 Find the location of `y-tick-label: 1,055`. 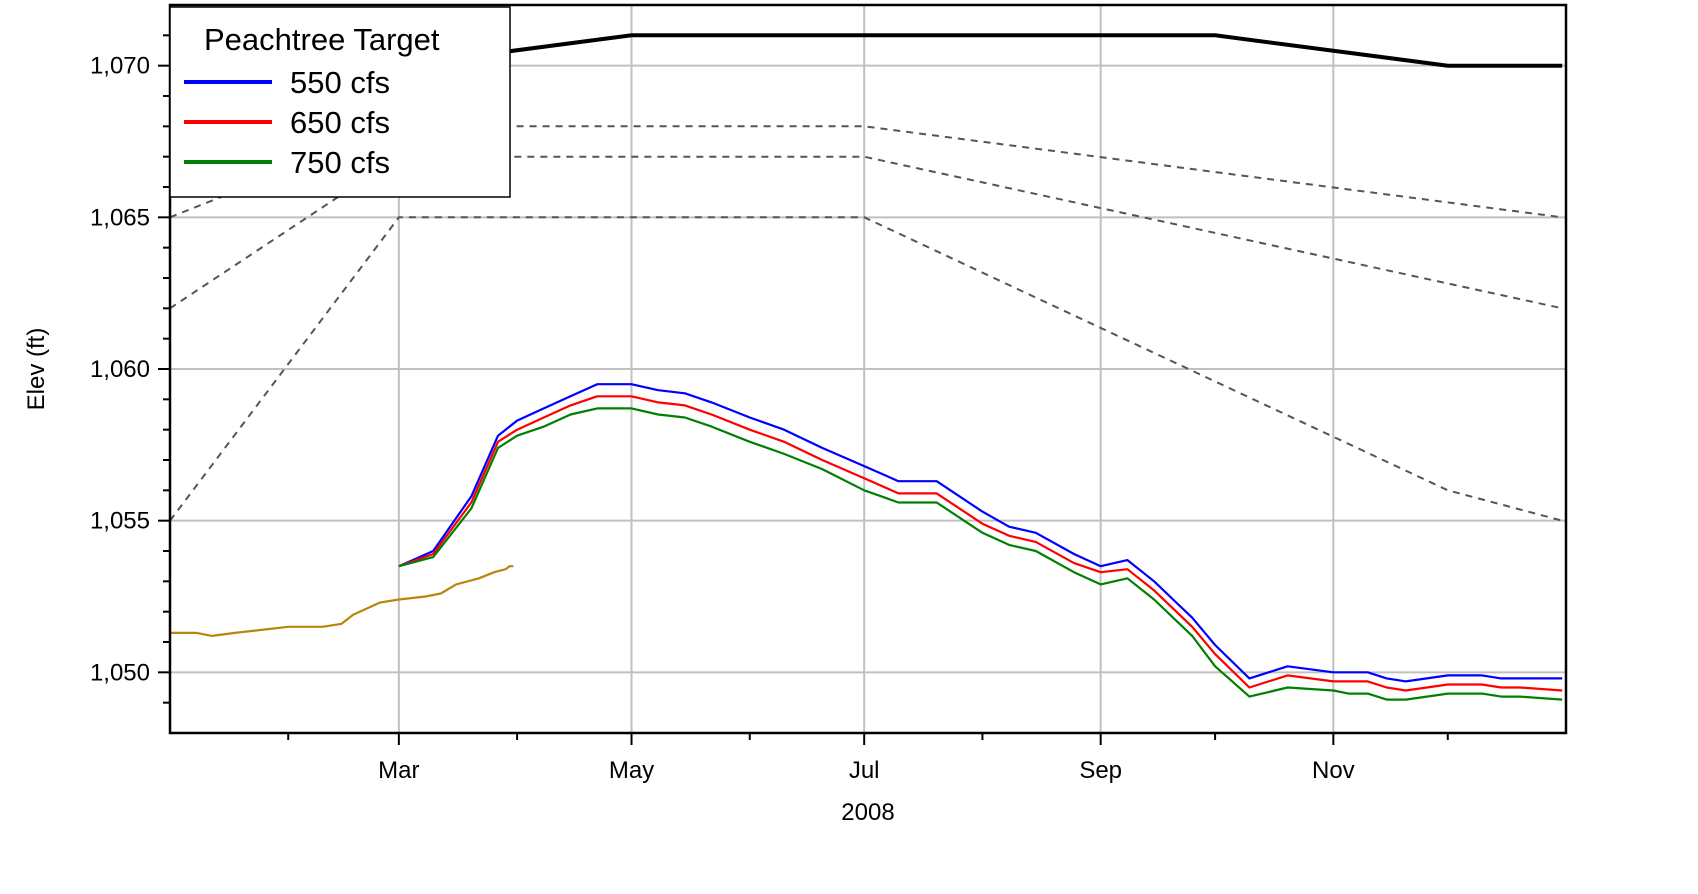

y-tick-label: 1,055 is located at coordinates (120, 521).